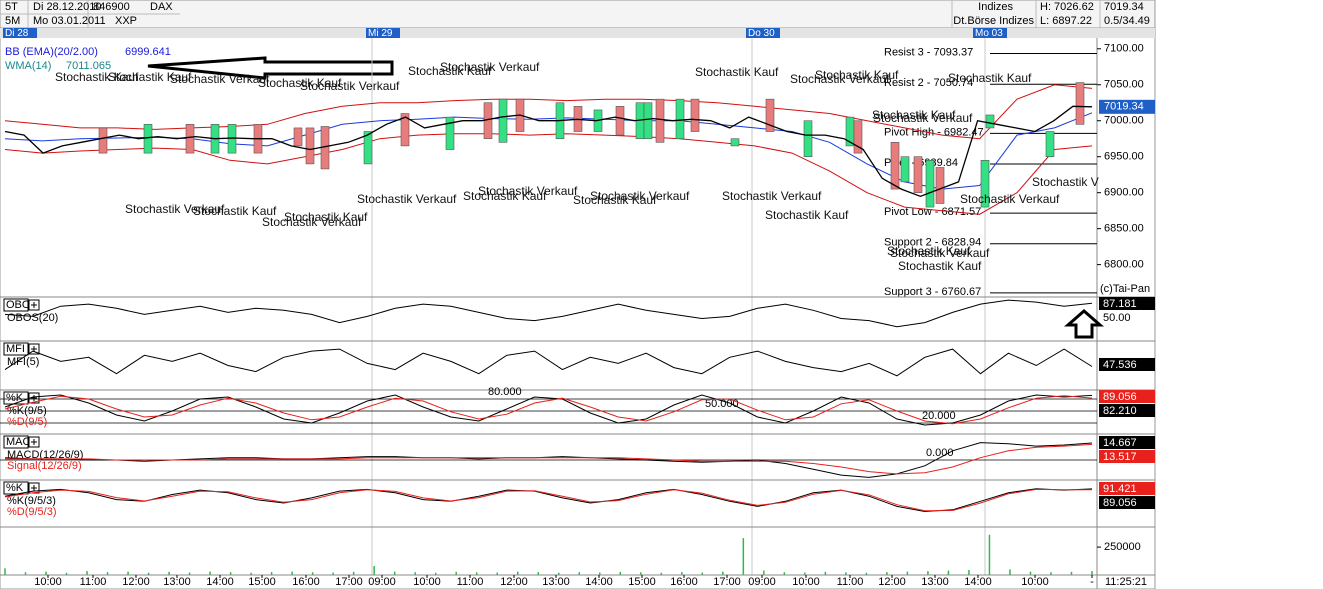  I want to click on date-to: Mo 03.01.2011, so click(69, 21).